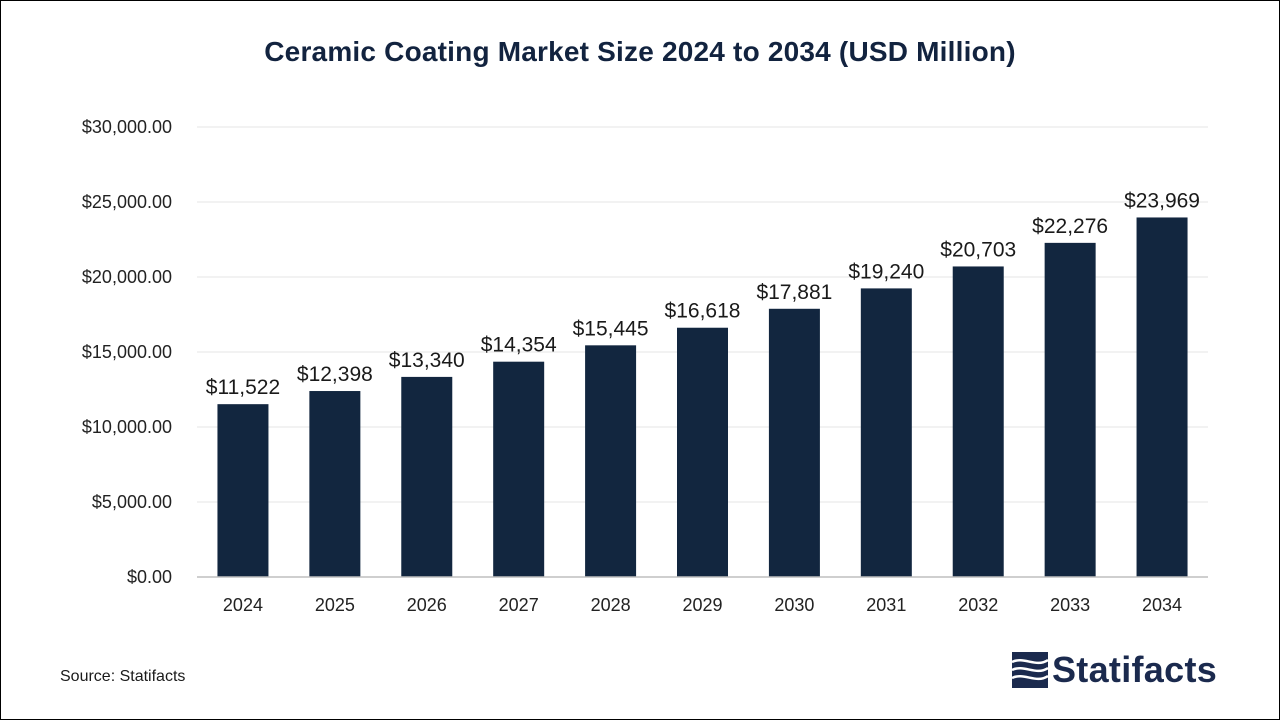  I want to click on source-note: Source: Statifacts, so click(123, 676).